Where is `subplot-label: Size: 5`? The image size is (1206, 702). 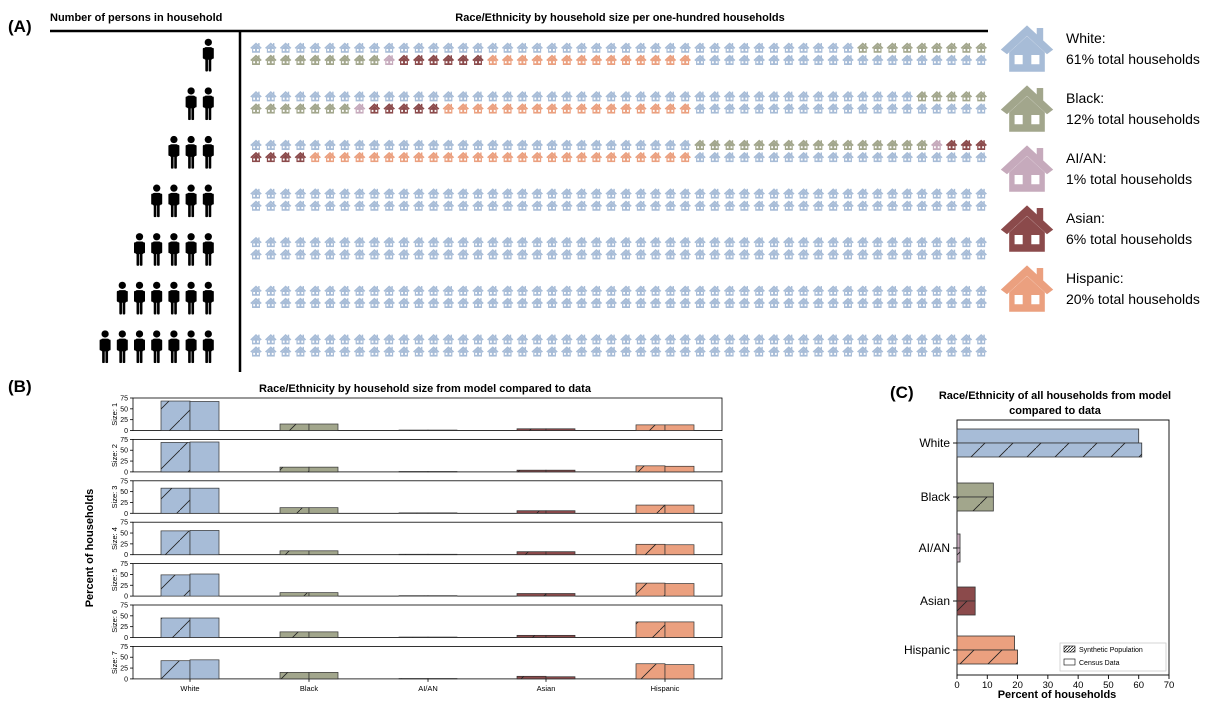
subplot-label: Size: 5 is located at coordinates (114, 579).